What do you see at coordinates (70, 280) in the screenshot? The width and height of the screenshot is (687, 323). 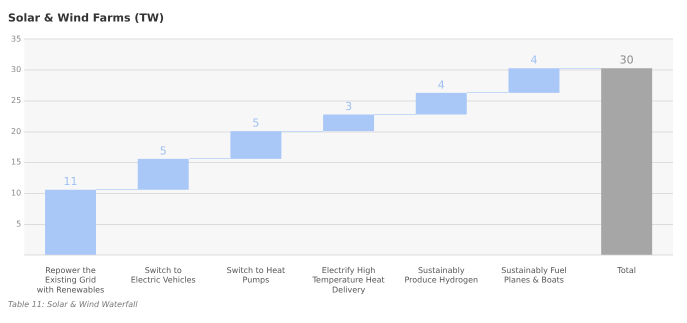 I see `x-tick-label: Repower the Existing Grid with Renewables` at bounding box center [70, 280].